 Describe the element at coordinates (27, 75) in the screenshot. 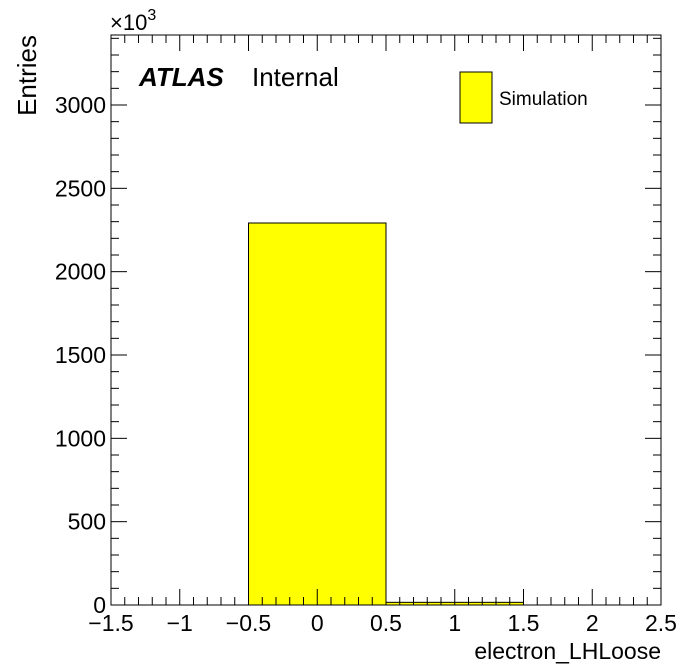

I see `y-axis-title: Entries` at that location.